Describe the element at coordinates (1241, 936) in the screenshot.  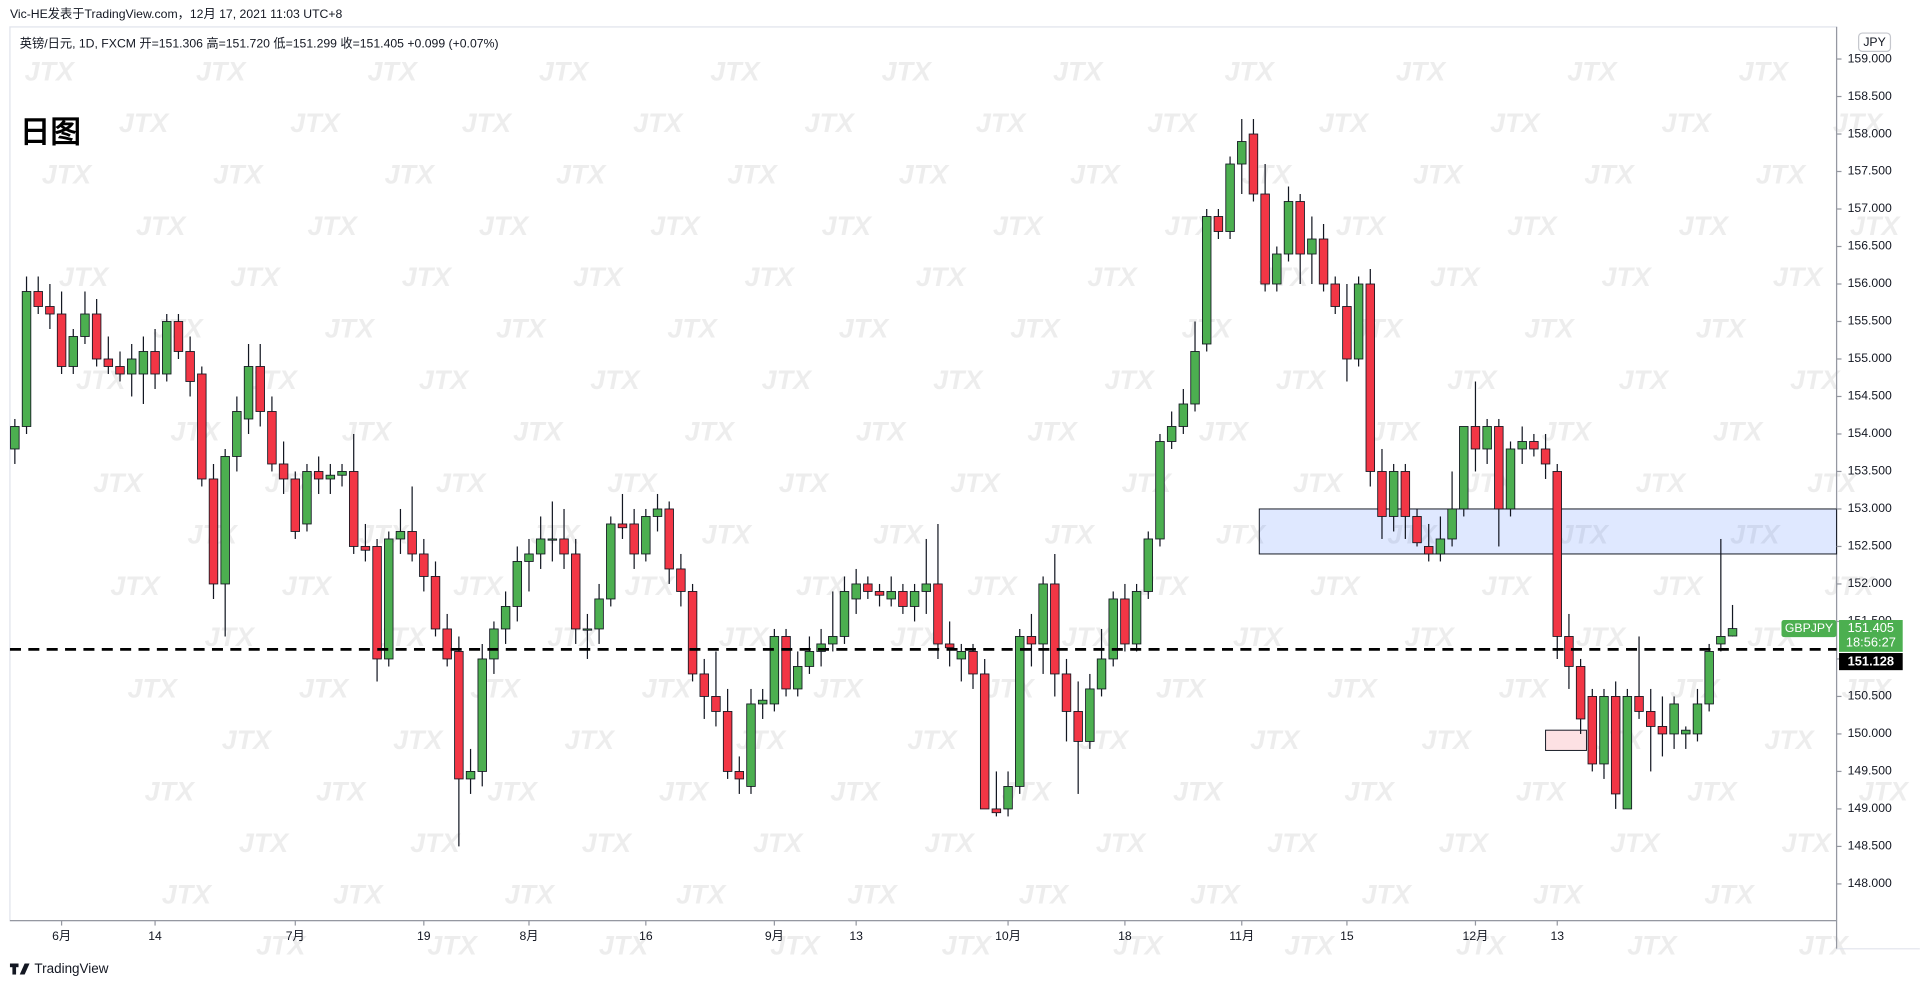
I see `x-tick-label: 11月` at that location.